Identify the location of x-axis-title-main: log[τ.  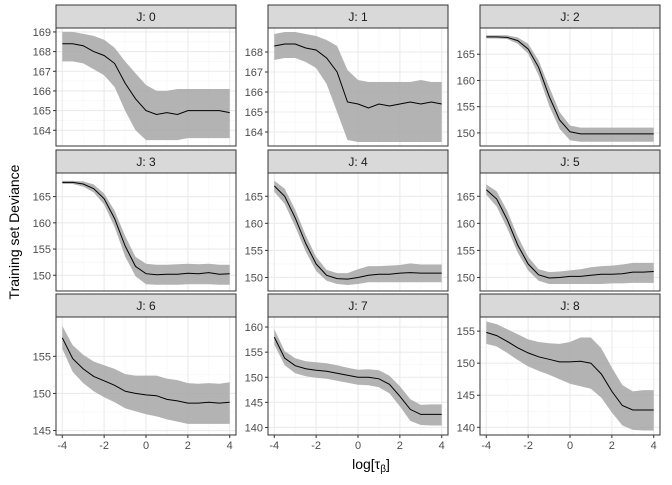
(366, 464).